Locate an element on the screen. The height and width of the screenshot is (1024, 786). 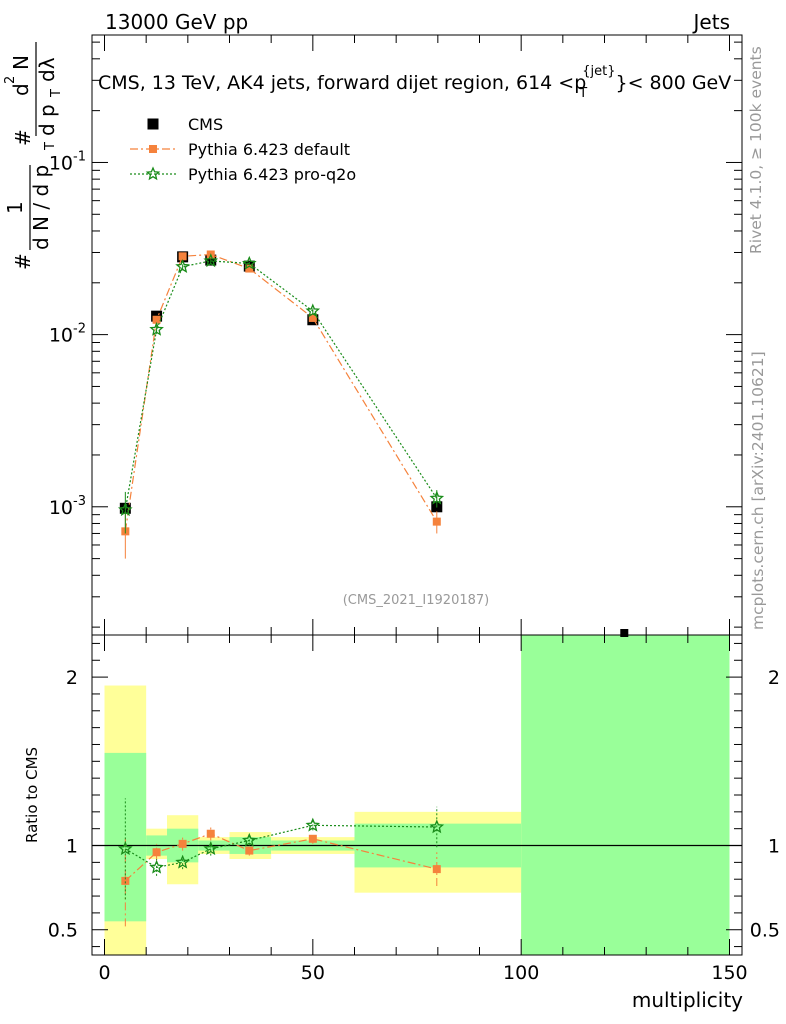
ratio-ylabel: Ratio to CMS is located at coordinates (32, 795).